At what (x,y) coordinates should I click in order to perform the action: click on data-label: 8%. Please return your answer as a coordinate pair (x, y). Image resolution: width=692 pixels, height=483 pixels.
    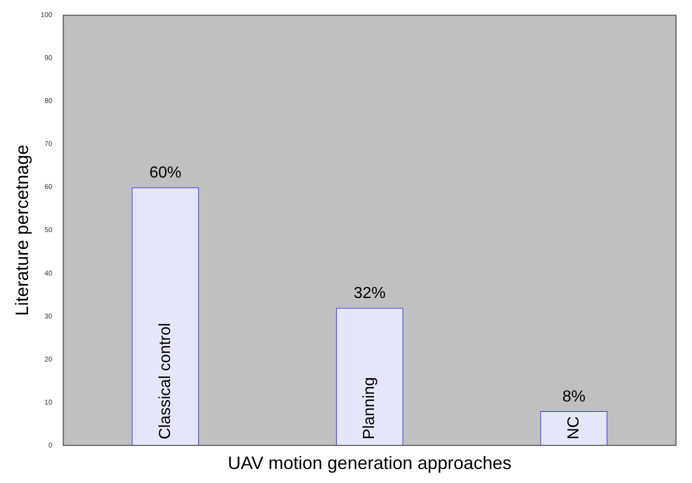
    Looking at the image, I should click on (574, 397).